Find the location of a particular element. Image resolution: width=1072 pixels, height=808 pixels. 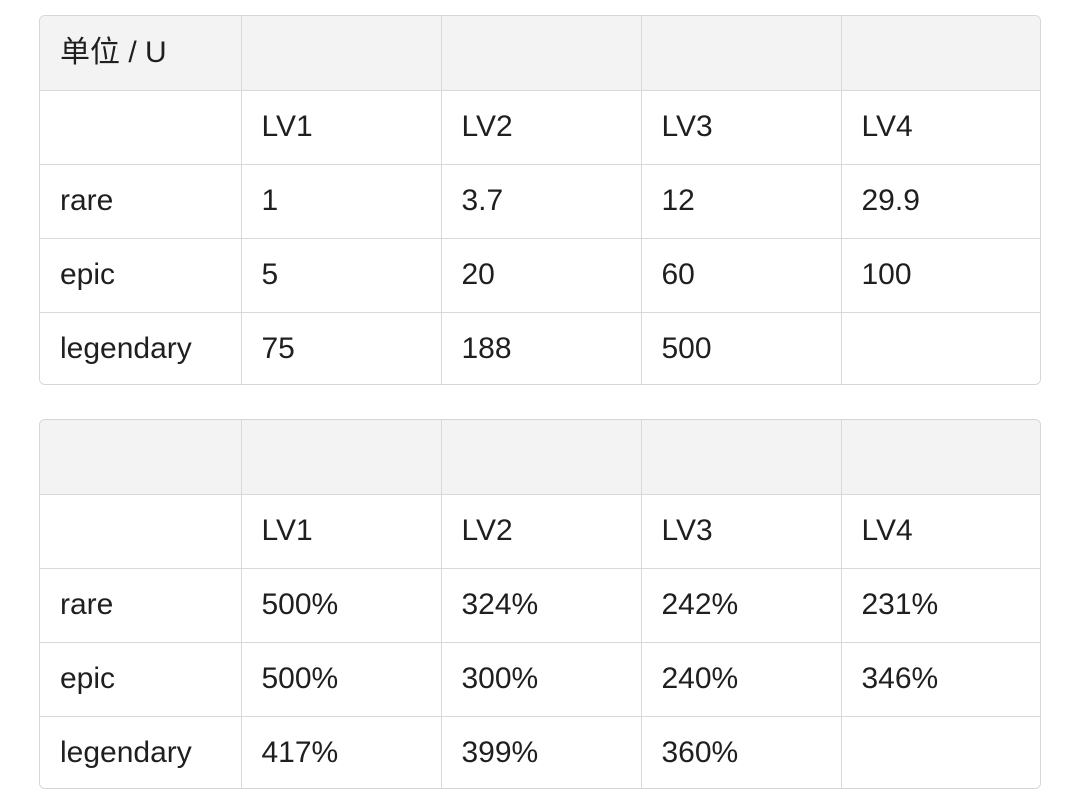

value-cell: 240% is located at coordinates (741, 679).